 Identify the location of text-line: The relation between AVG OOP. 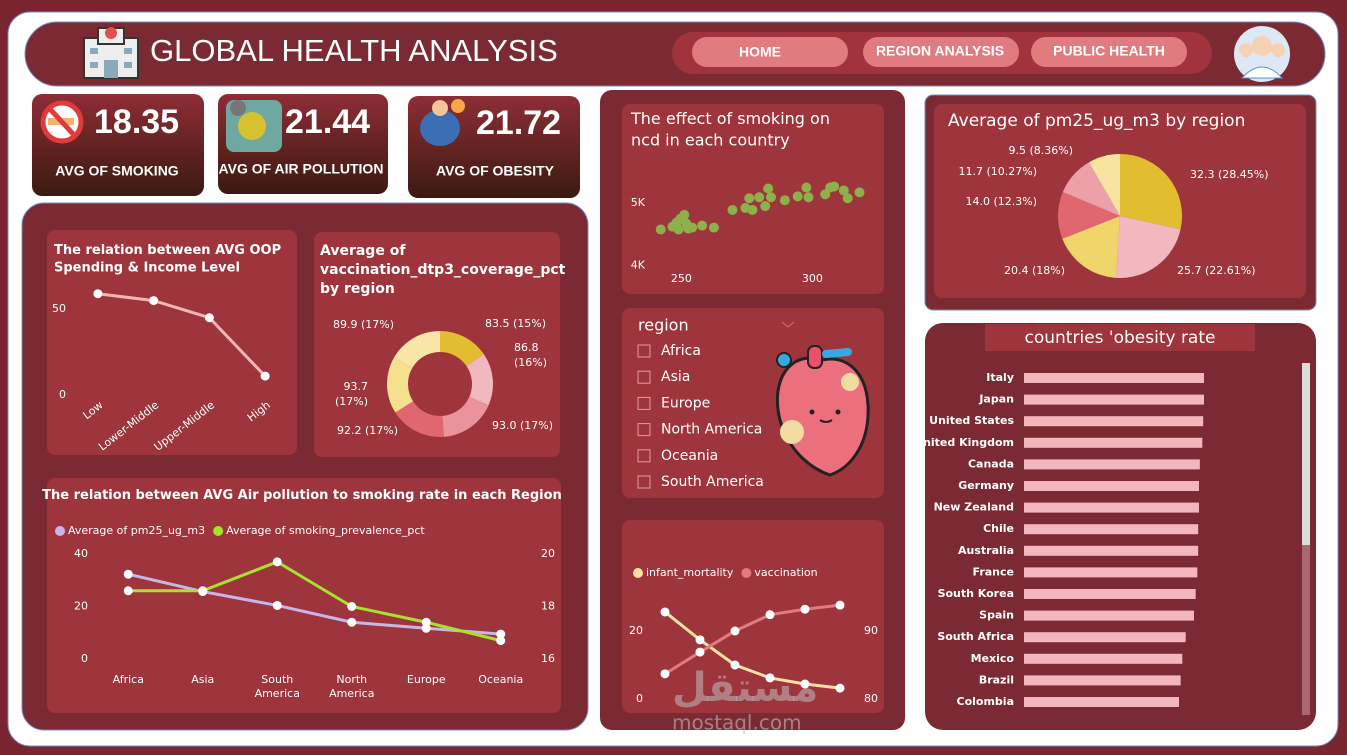
(167, 250).